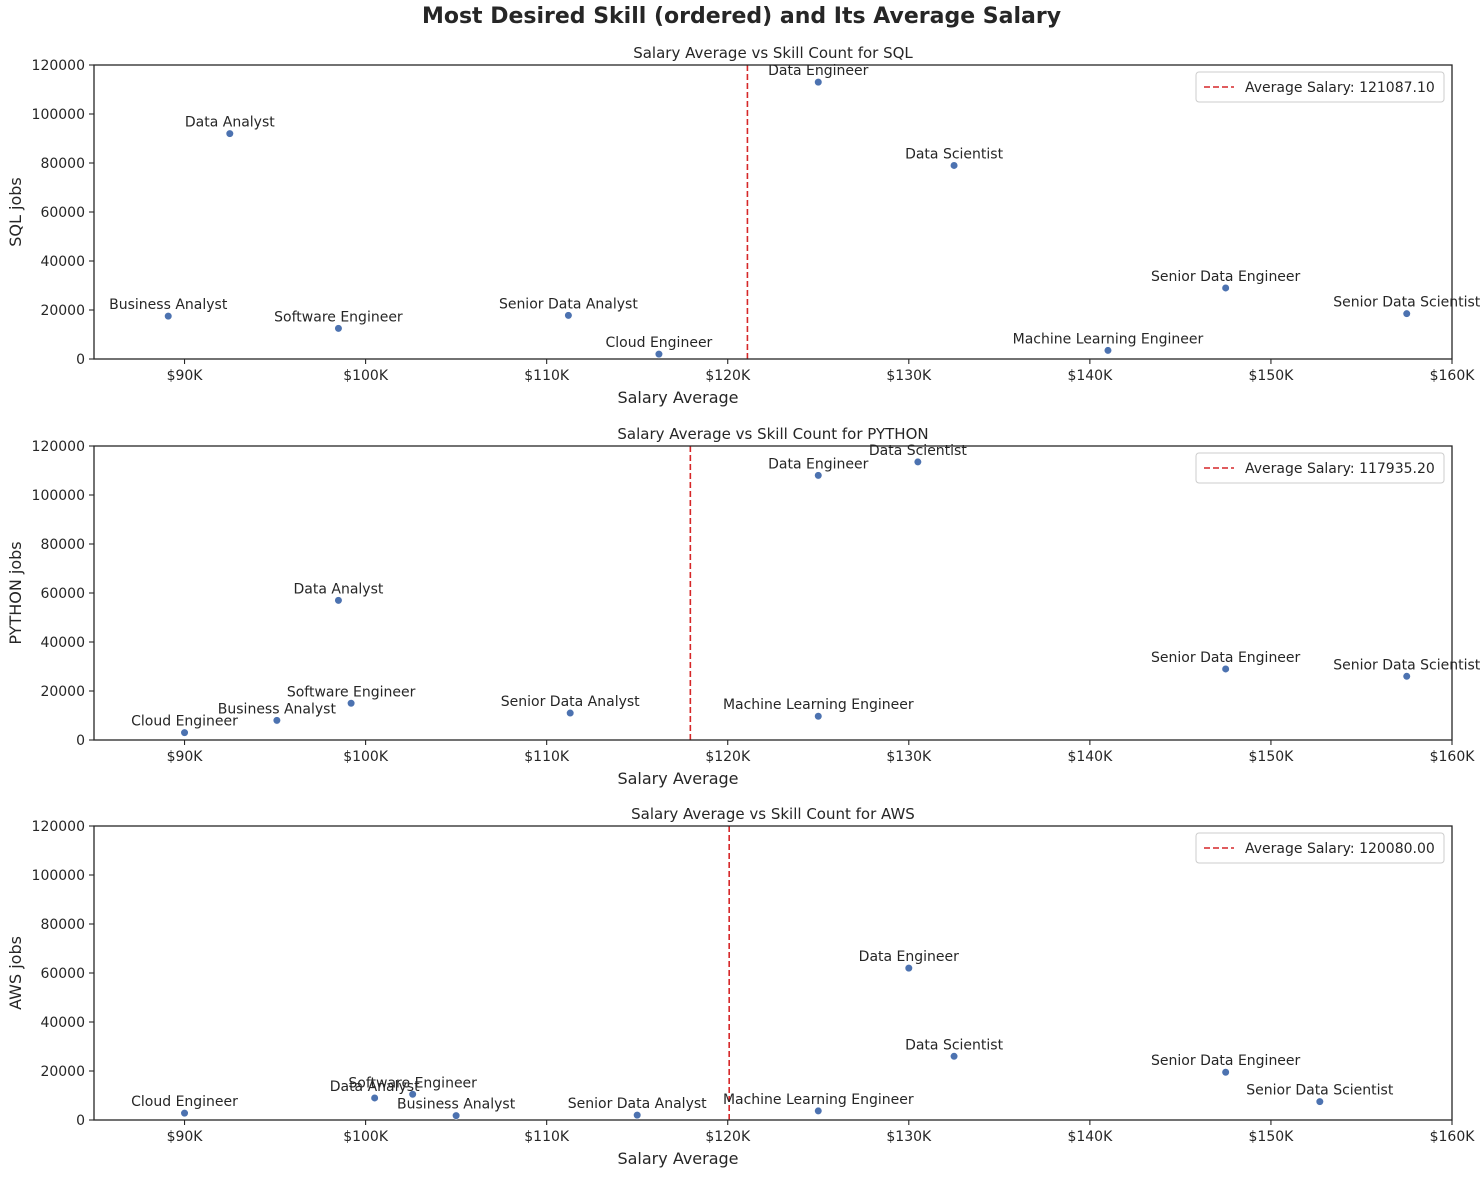  Describe the element at coordinates (1340, 88) in the screenshot. I see `legend-label: Average Salary: 121087.10` at that location.